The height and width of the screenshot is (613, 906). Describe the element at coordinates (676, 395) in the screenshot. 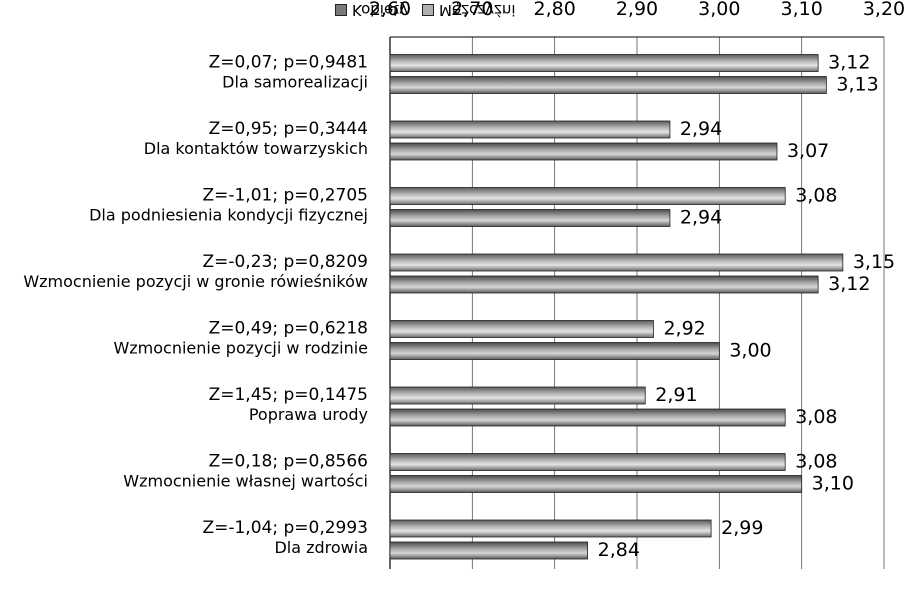

I see `data-label-mezczyzni-2: 2,91` at that location.